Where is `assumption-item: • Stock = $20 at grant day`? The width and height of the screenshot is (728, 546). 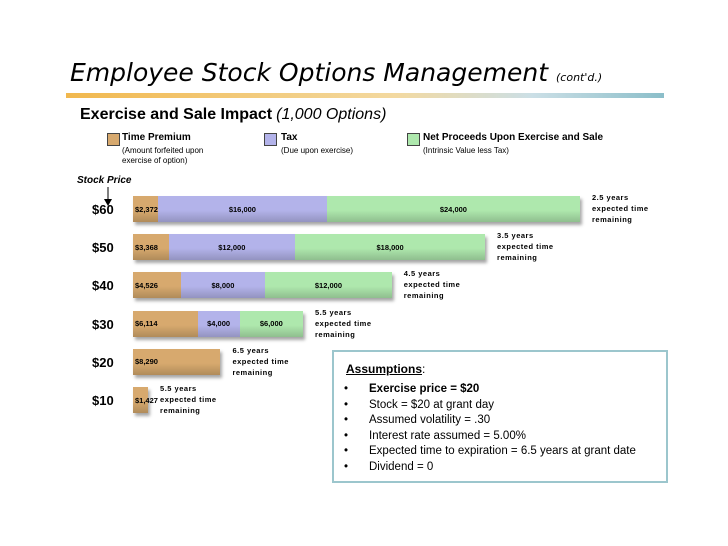 assumption-item: • Stock = $20 at grant day is located at coordinates (490, 406).